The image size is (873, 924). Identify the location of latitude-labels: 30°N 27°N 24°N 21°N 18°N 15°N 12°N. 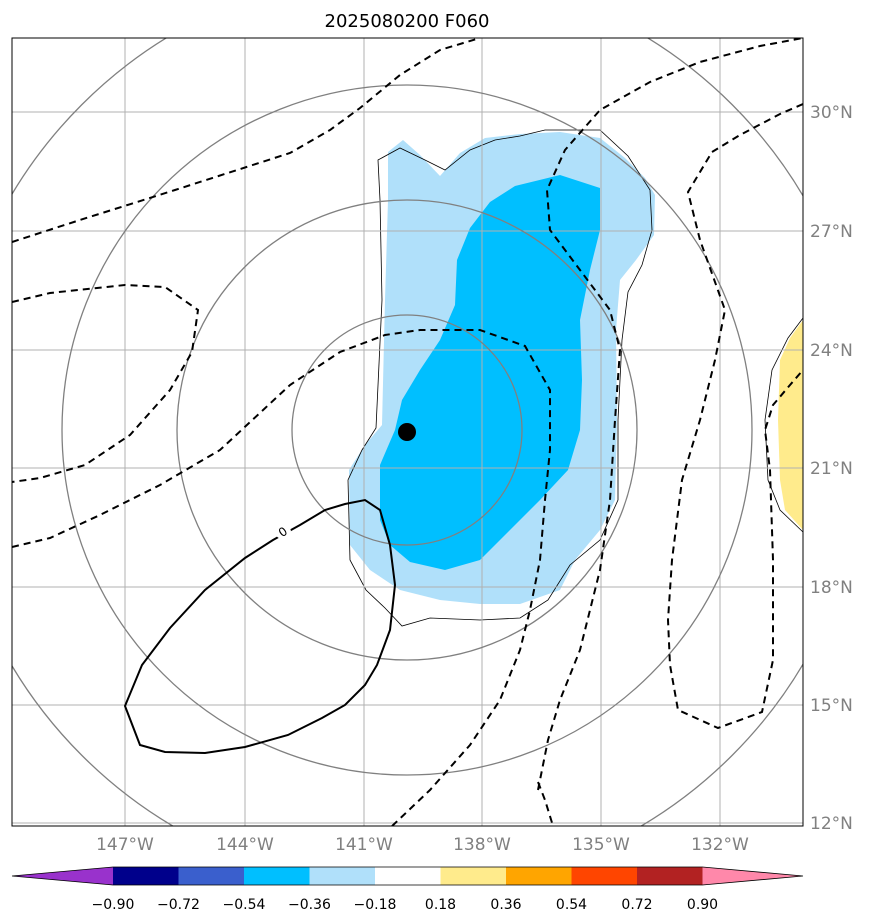
(831, 468).